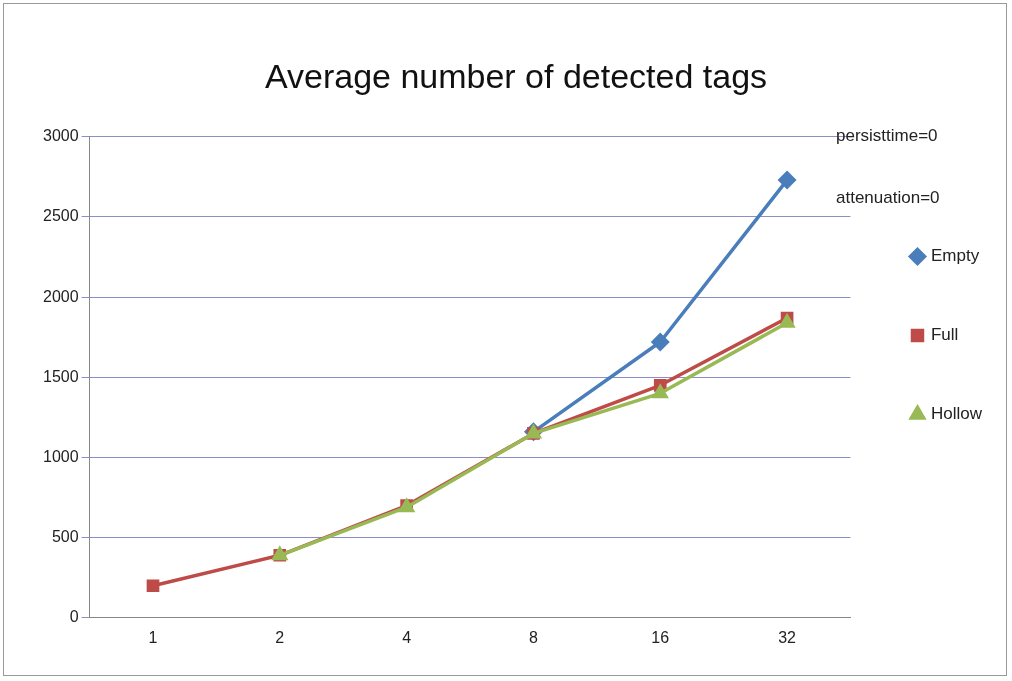 This screenshot has height=681, width=1012. Describe the element at coordinates (533, 637) in the screenshot. I see `x-tick-label: 8` at that location.